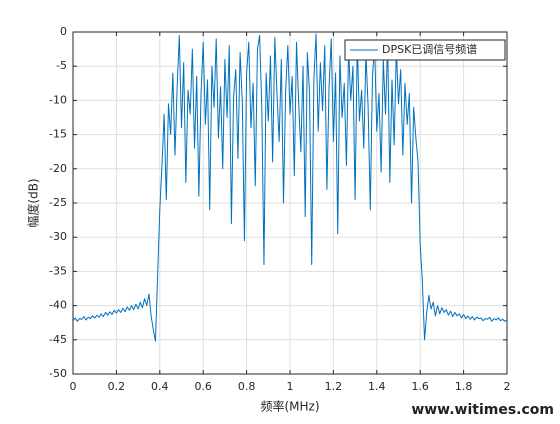  Describe the element at coordinates (58, 202) in the screenshot. I see `y-tick-label: -25` at that location.